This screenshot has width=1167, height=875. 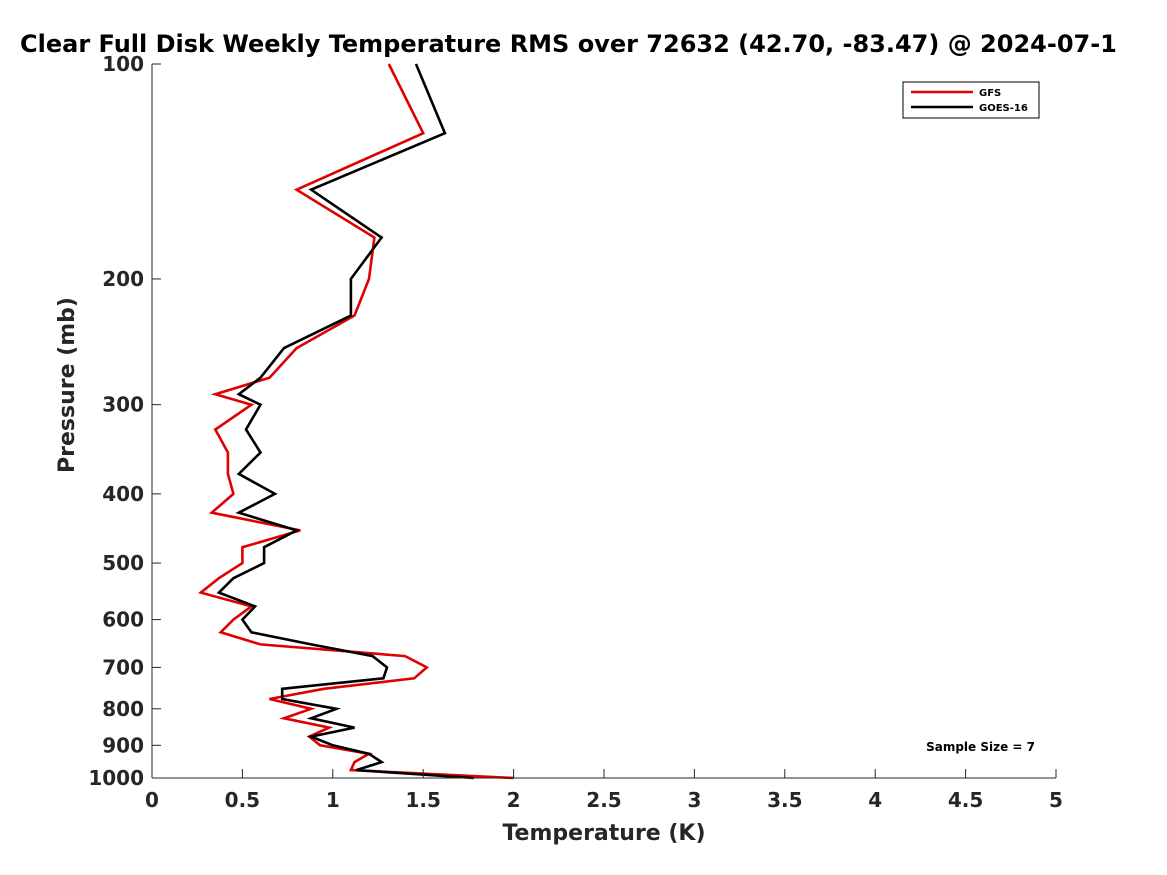 What do you see at coordinates (965, 800) in the screenshot?
I see `x-tick-label: 4.5` at bounding box center [965, 800].